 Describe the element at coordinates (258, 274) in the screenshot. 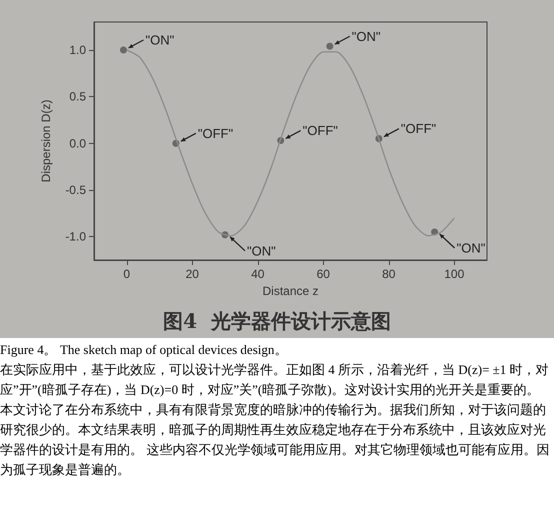

I see `x-tick-label: 40` at that location.